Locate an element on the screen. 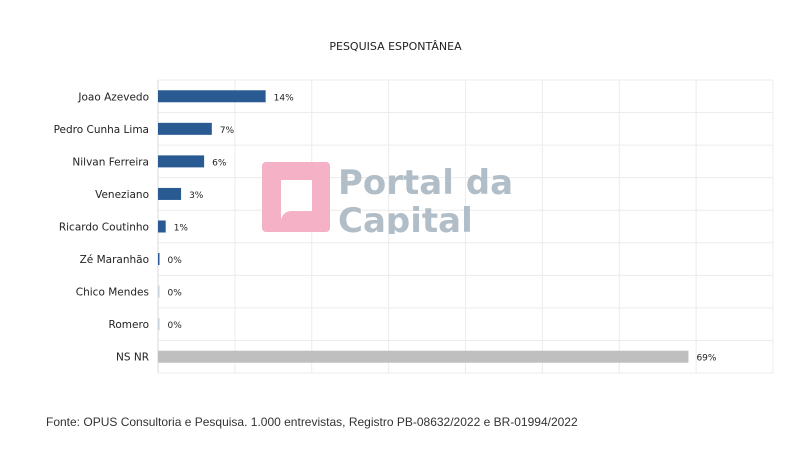 Image resolution: width=791 pixels, height=475 pixels. svg-text: Portal da is located at coordinates (425, 183).